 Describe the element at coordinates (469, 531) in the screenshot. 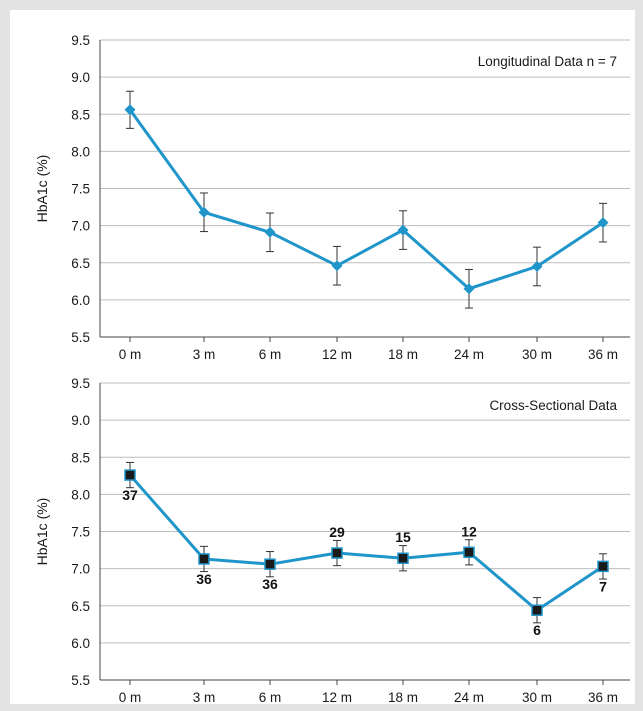

I see `sample-size-label: 12` at that location.